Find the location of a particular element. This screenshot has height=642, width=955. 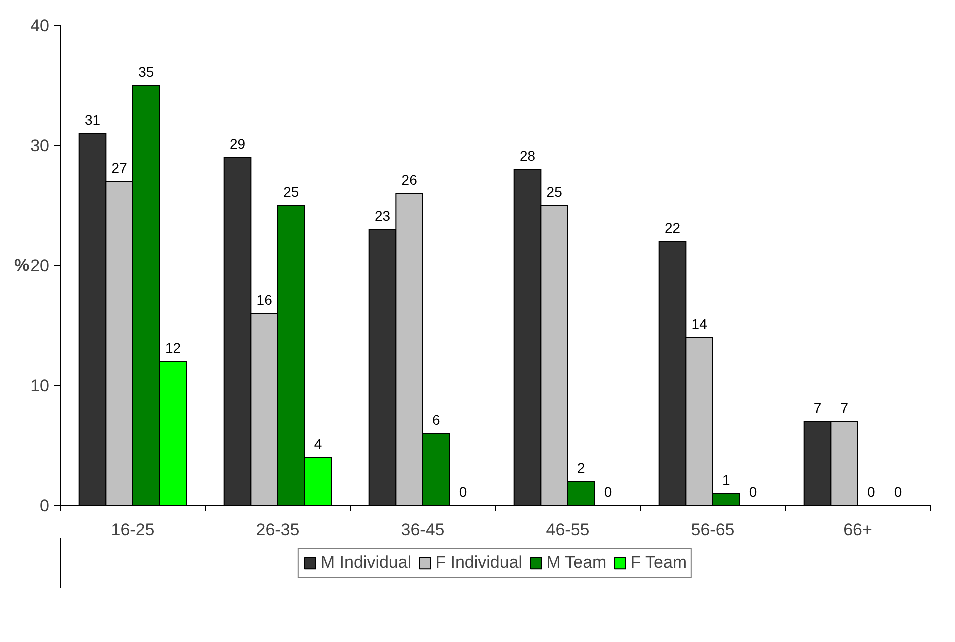

x-tick-label: 56-65 is located at coordinates (713, 530).